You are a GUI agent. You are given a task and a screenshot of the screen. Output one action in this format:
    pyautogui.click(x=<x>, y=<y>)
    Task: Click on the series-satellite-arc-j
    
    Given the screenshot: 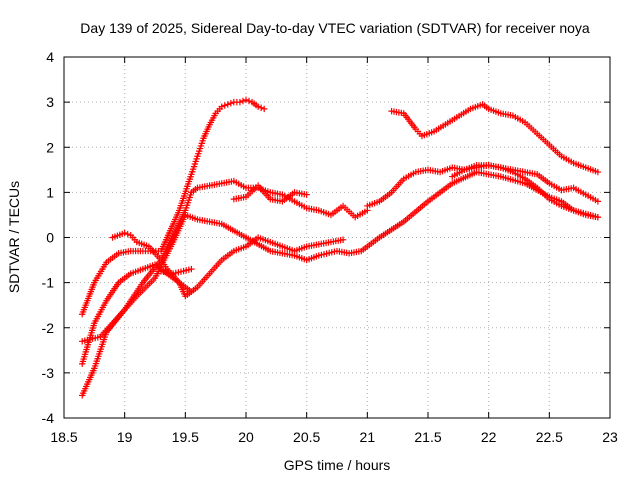 What is the action you would take?
    pyautogui.click(x=525, y=191)
    